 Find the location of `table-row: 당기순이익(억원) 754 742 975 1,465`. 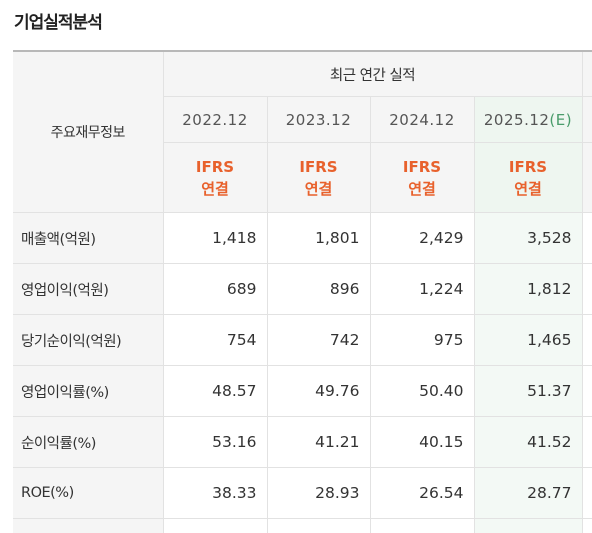

table-row: 당기순이익(억원) 754 742 975 1,465 is located at coordinates (302, 340).